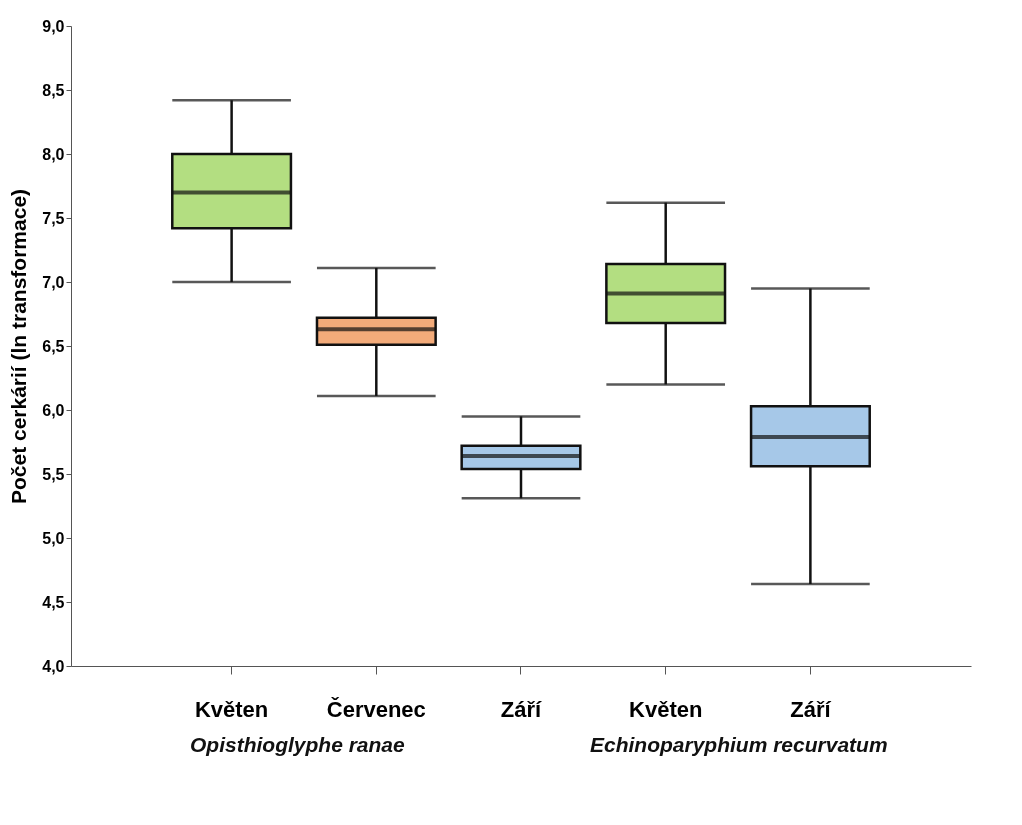 The height and width of the screenshot is (825, 1022). Describe the element at coordinates (53, 282) in the screenshot. I see `y-tick-label: 7,0` at that location.